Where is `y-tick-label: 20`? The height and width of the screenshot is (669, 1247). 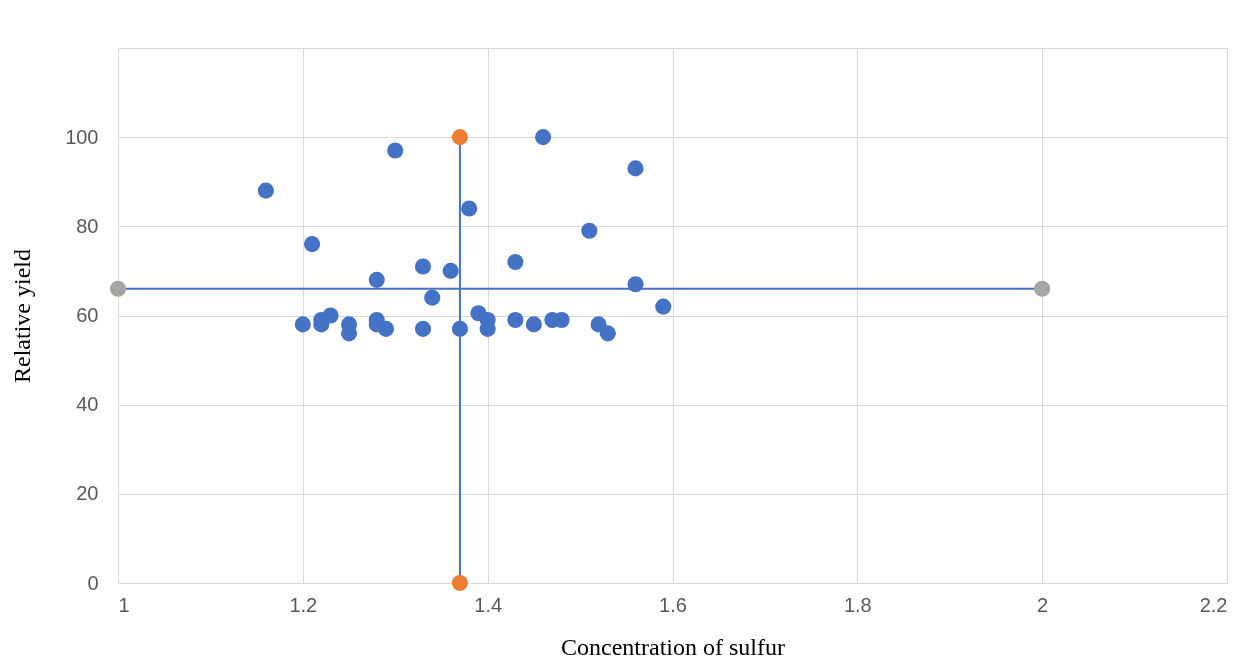 y-tick-label: 20 is located at coordinates (87, 493).